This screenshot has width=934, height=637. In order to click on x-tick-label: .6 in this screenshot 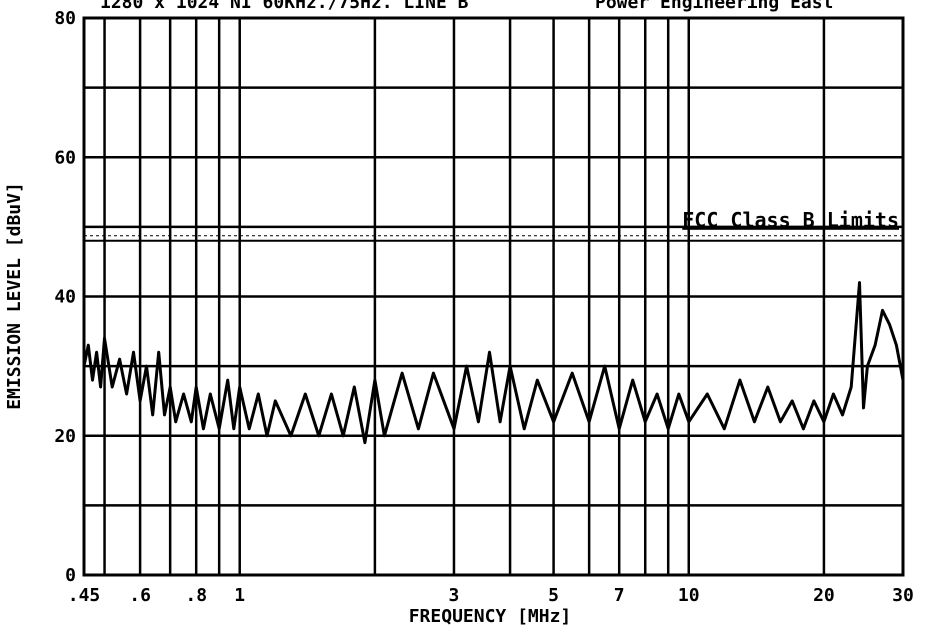, I will do `click(140, 595)`.